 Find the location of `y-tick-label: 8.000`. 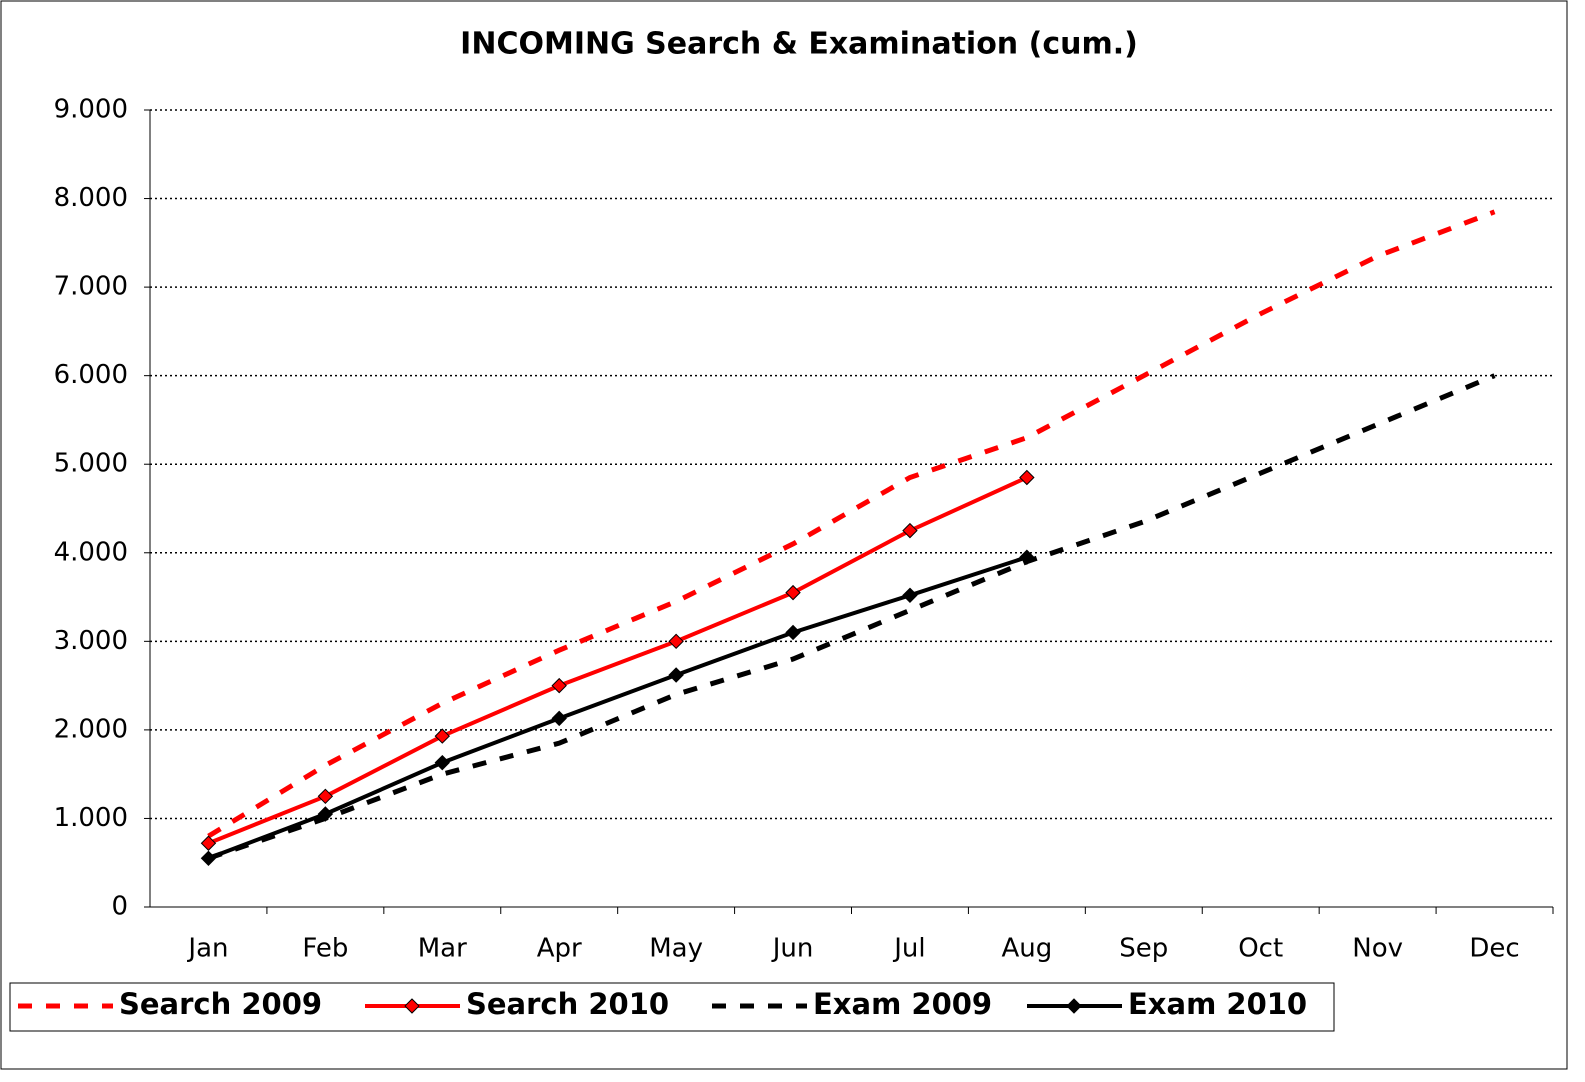

y-tick-label: 8.000 is located at coordinates (91, 198).